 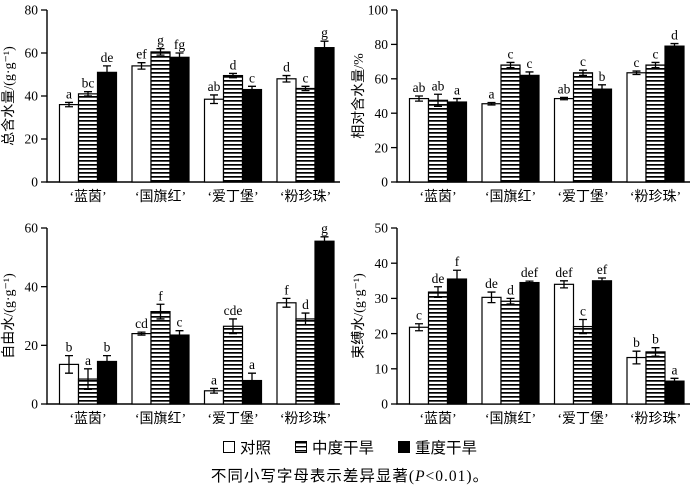 What do you see at coordinates (160, 40) in the screenshot?
I see `sig-letter: g` at bounding box center [160, 40].